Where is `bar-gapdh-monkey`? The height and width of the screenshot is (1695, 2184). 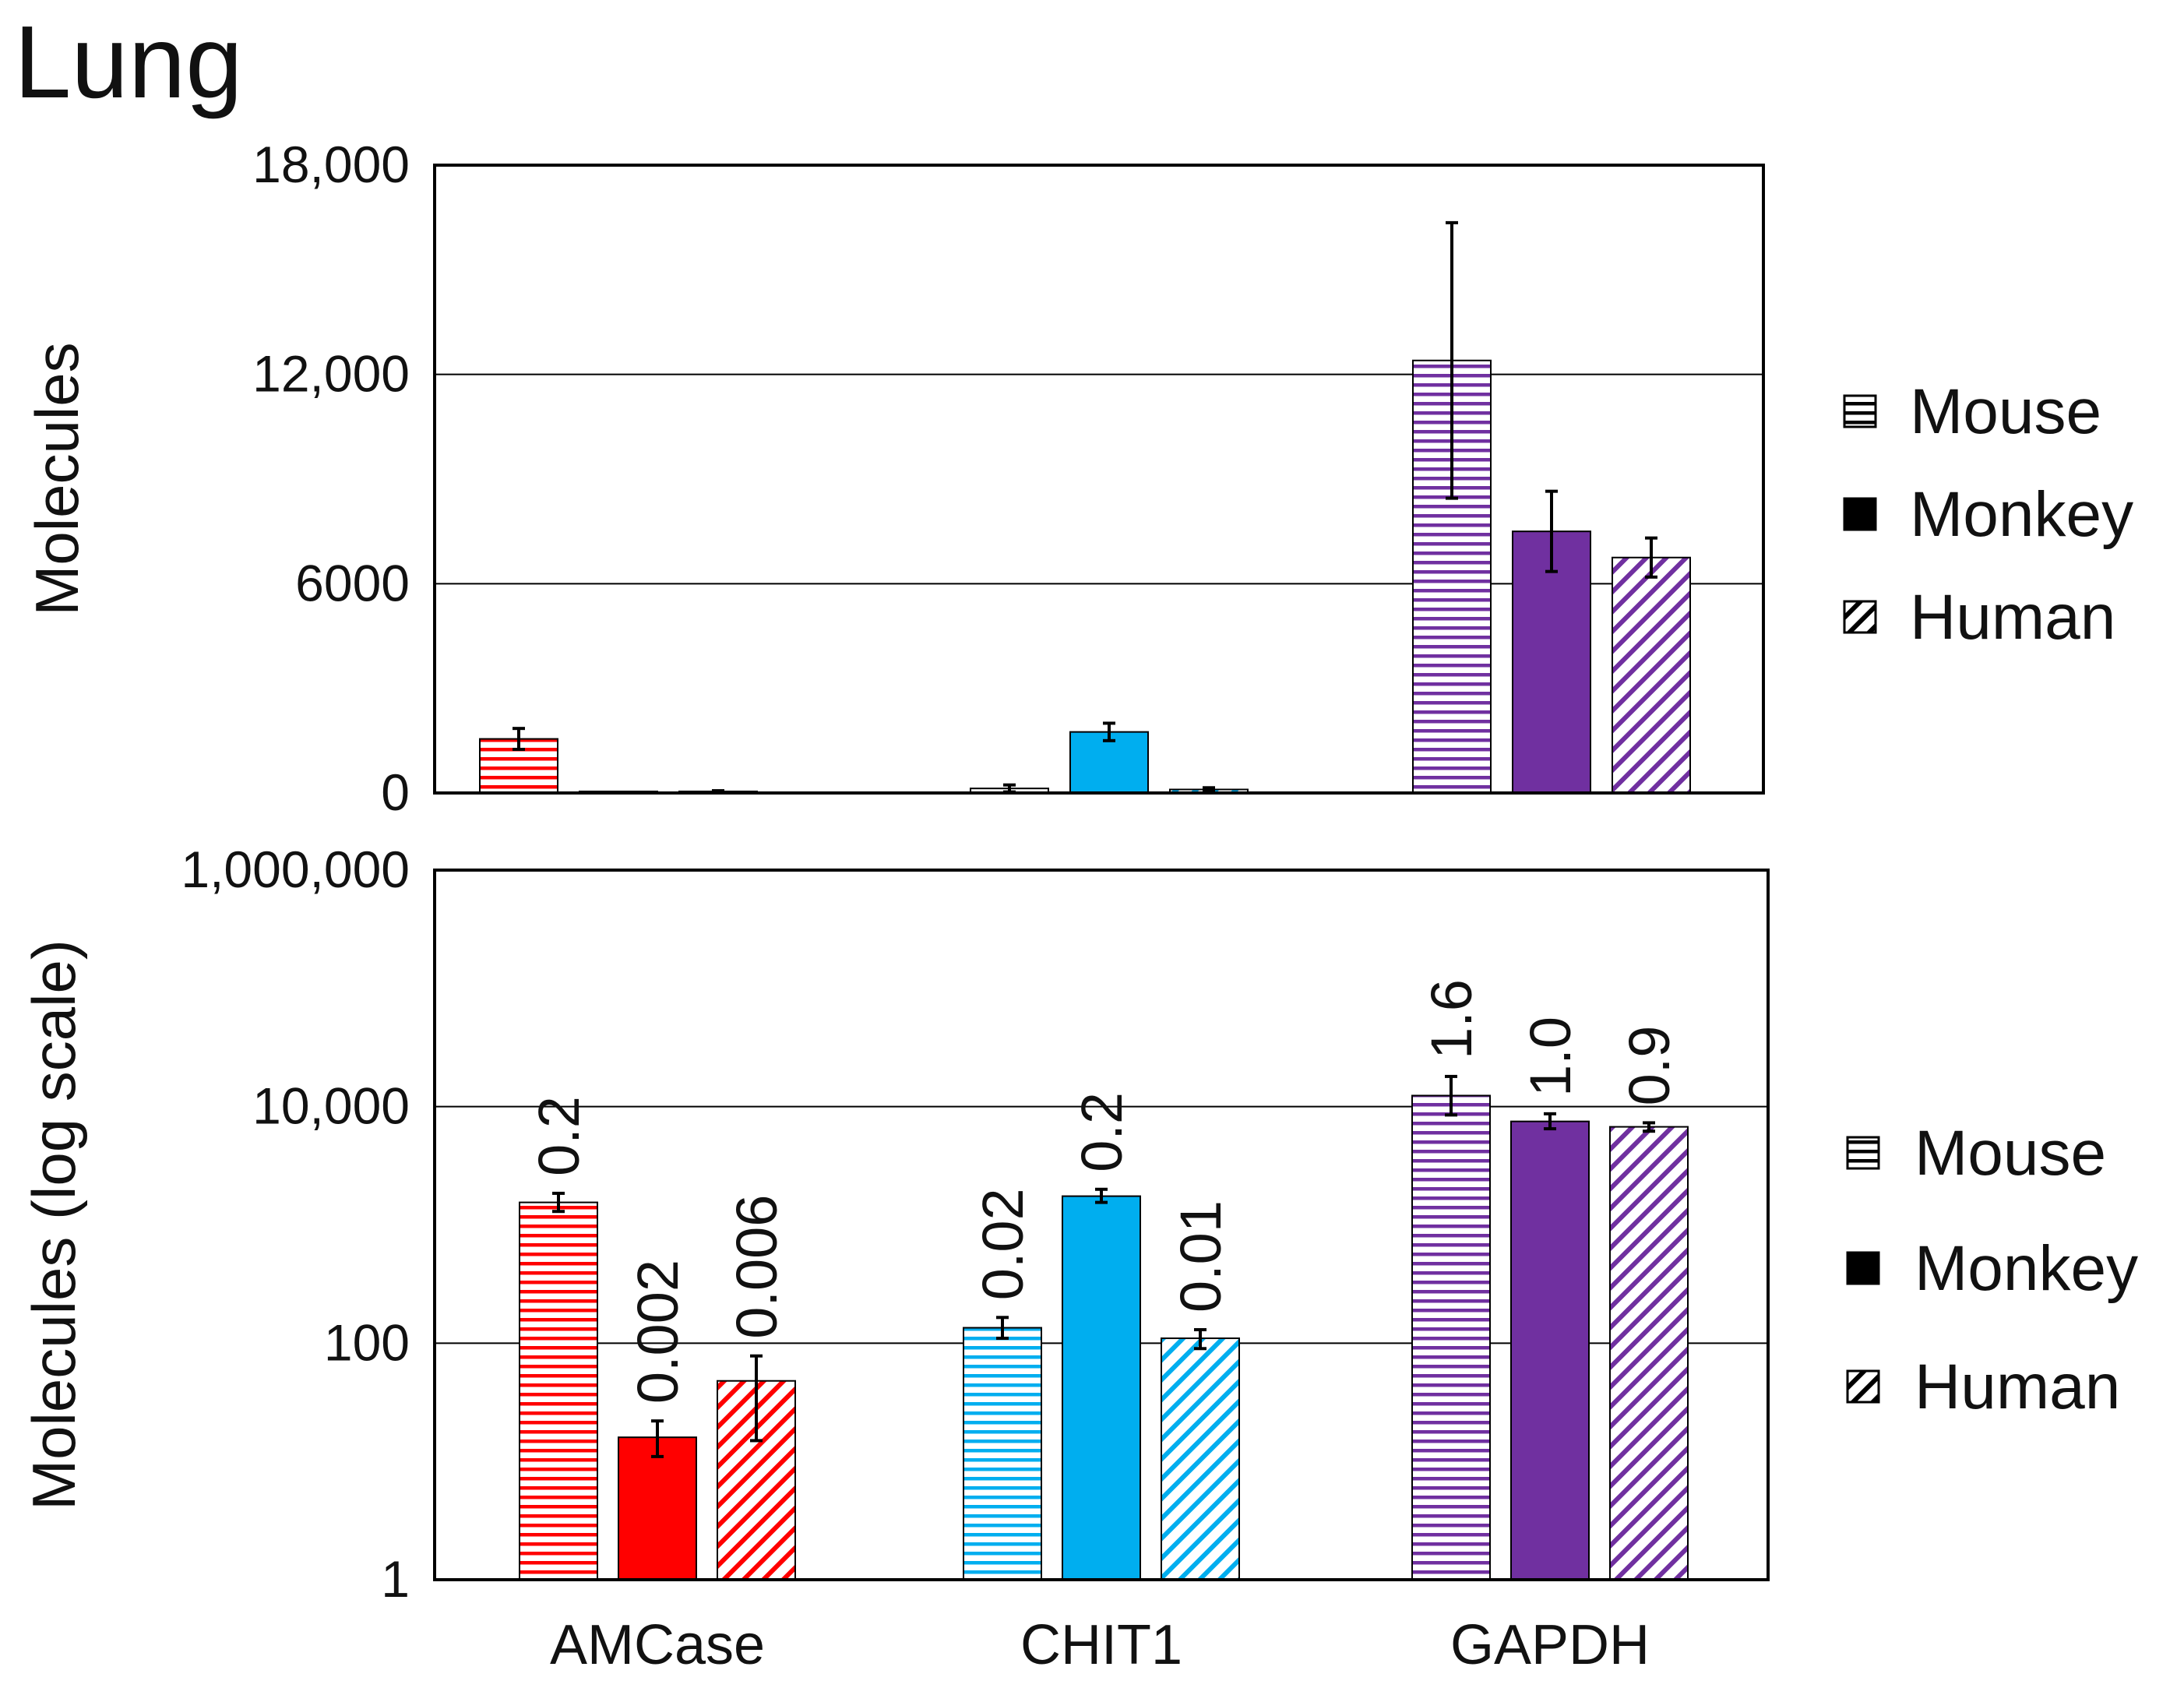 bar-gapdh-monkey is located at coordinates (1550, 1350).